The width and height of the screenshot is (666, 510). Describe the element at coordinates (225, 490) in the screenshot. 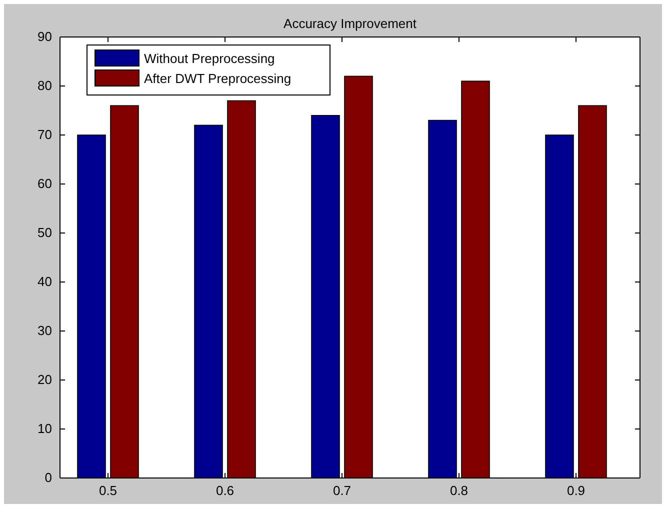

I see `x-tick-label: 0.6` at that location.